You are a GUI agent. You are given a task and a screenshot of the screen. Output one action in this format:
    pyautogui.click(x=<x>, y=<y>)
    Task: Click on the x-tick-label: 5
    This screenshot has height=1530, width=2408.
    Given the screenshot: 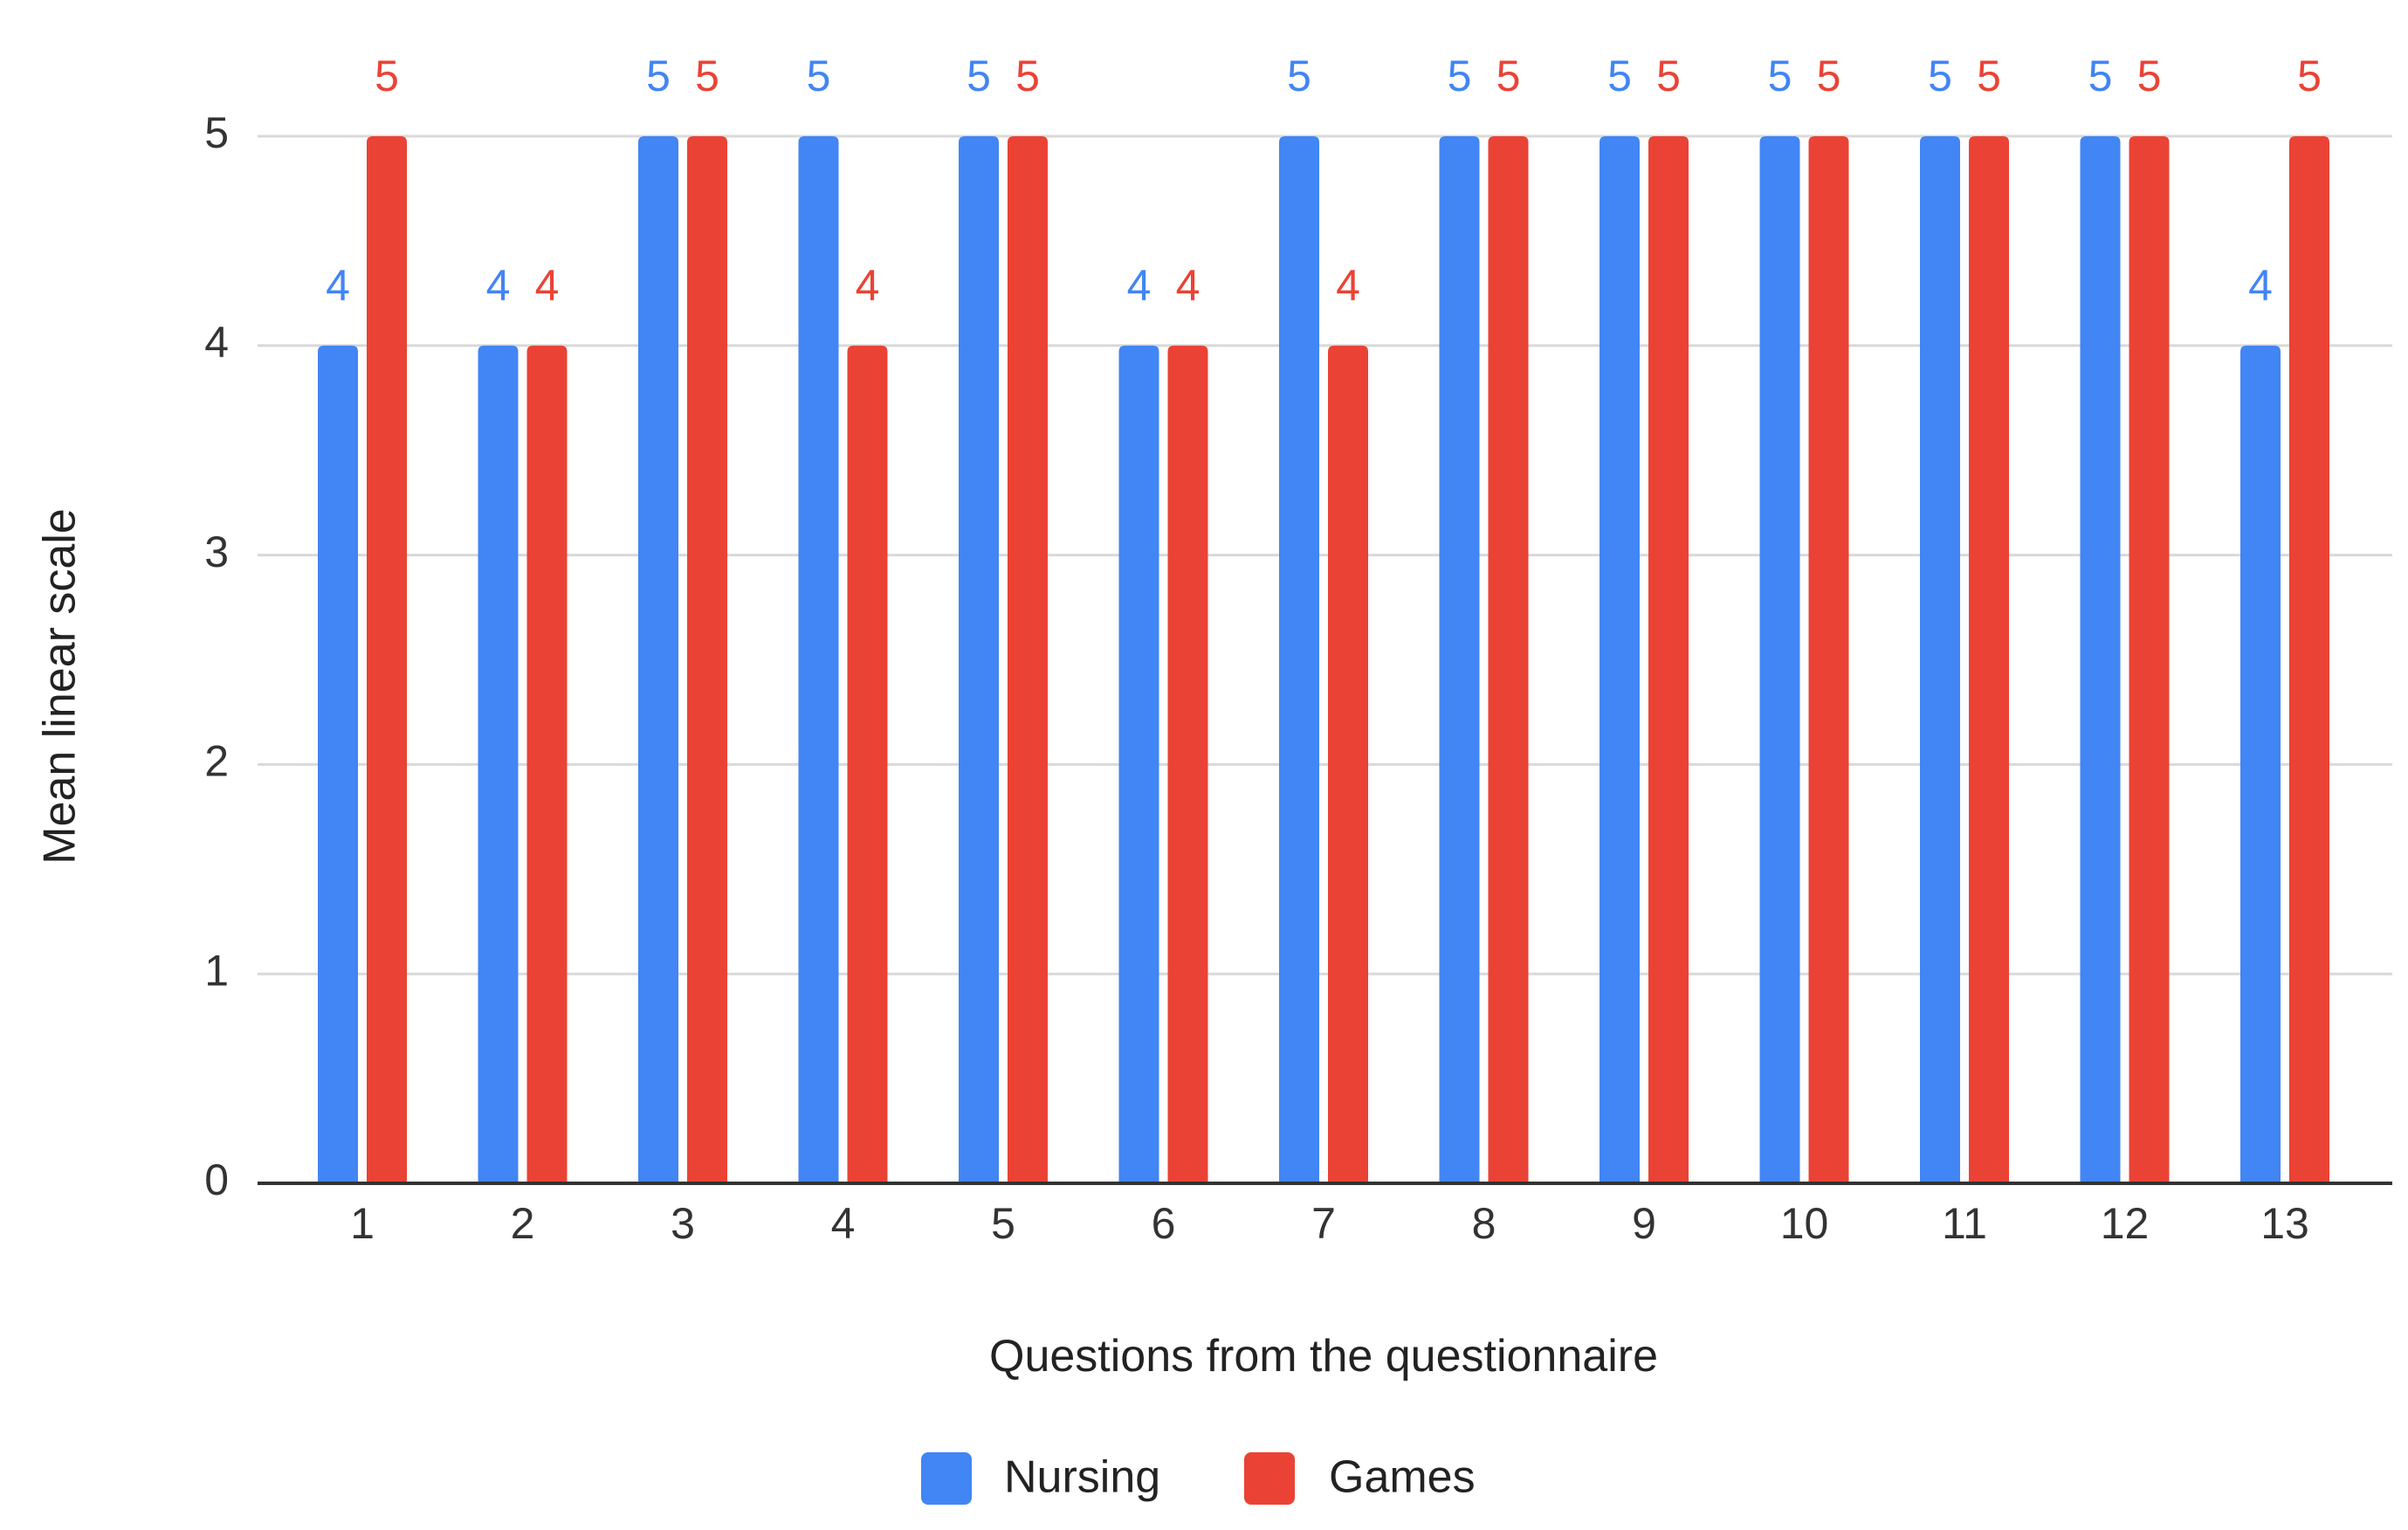 What is the action you would take?
    pyautogui.click(x=1003, y=1223)
    